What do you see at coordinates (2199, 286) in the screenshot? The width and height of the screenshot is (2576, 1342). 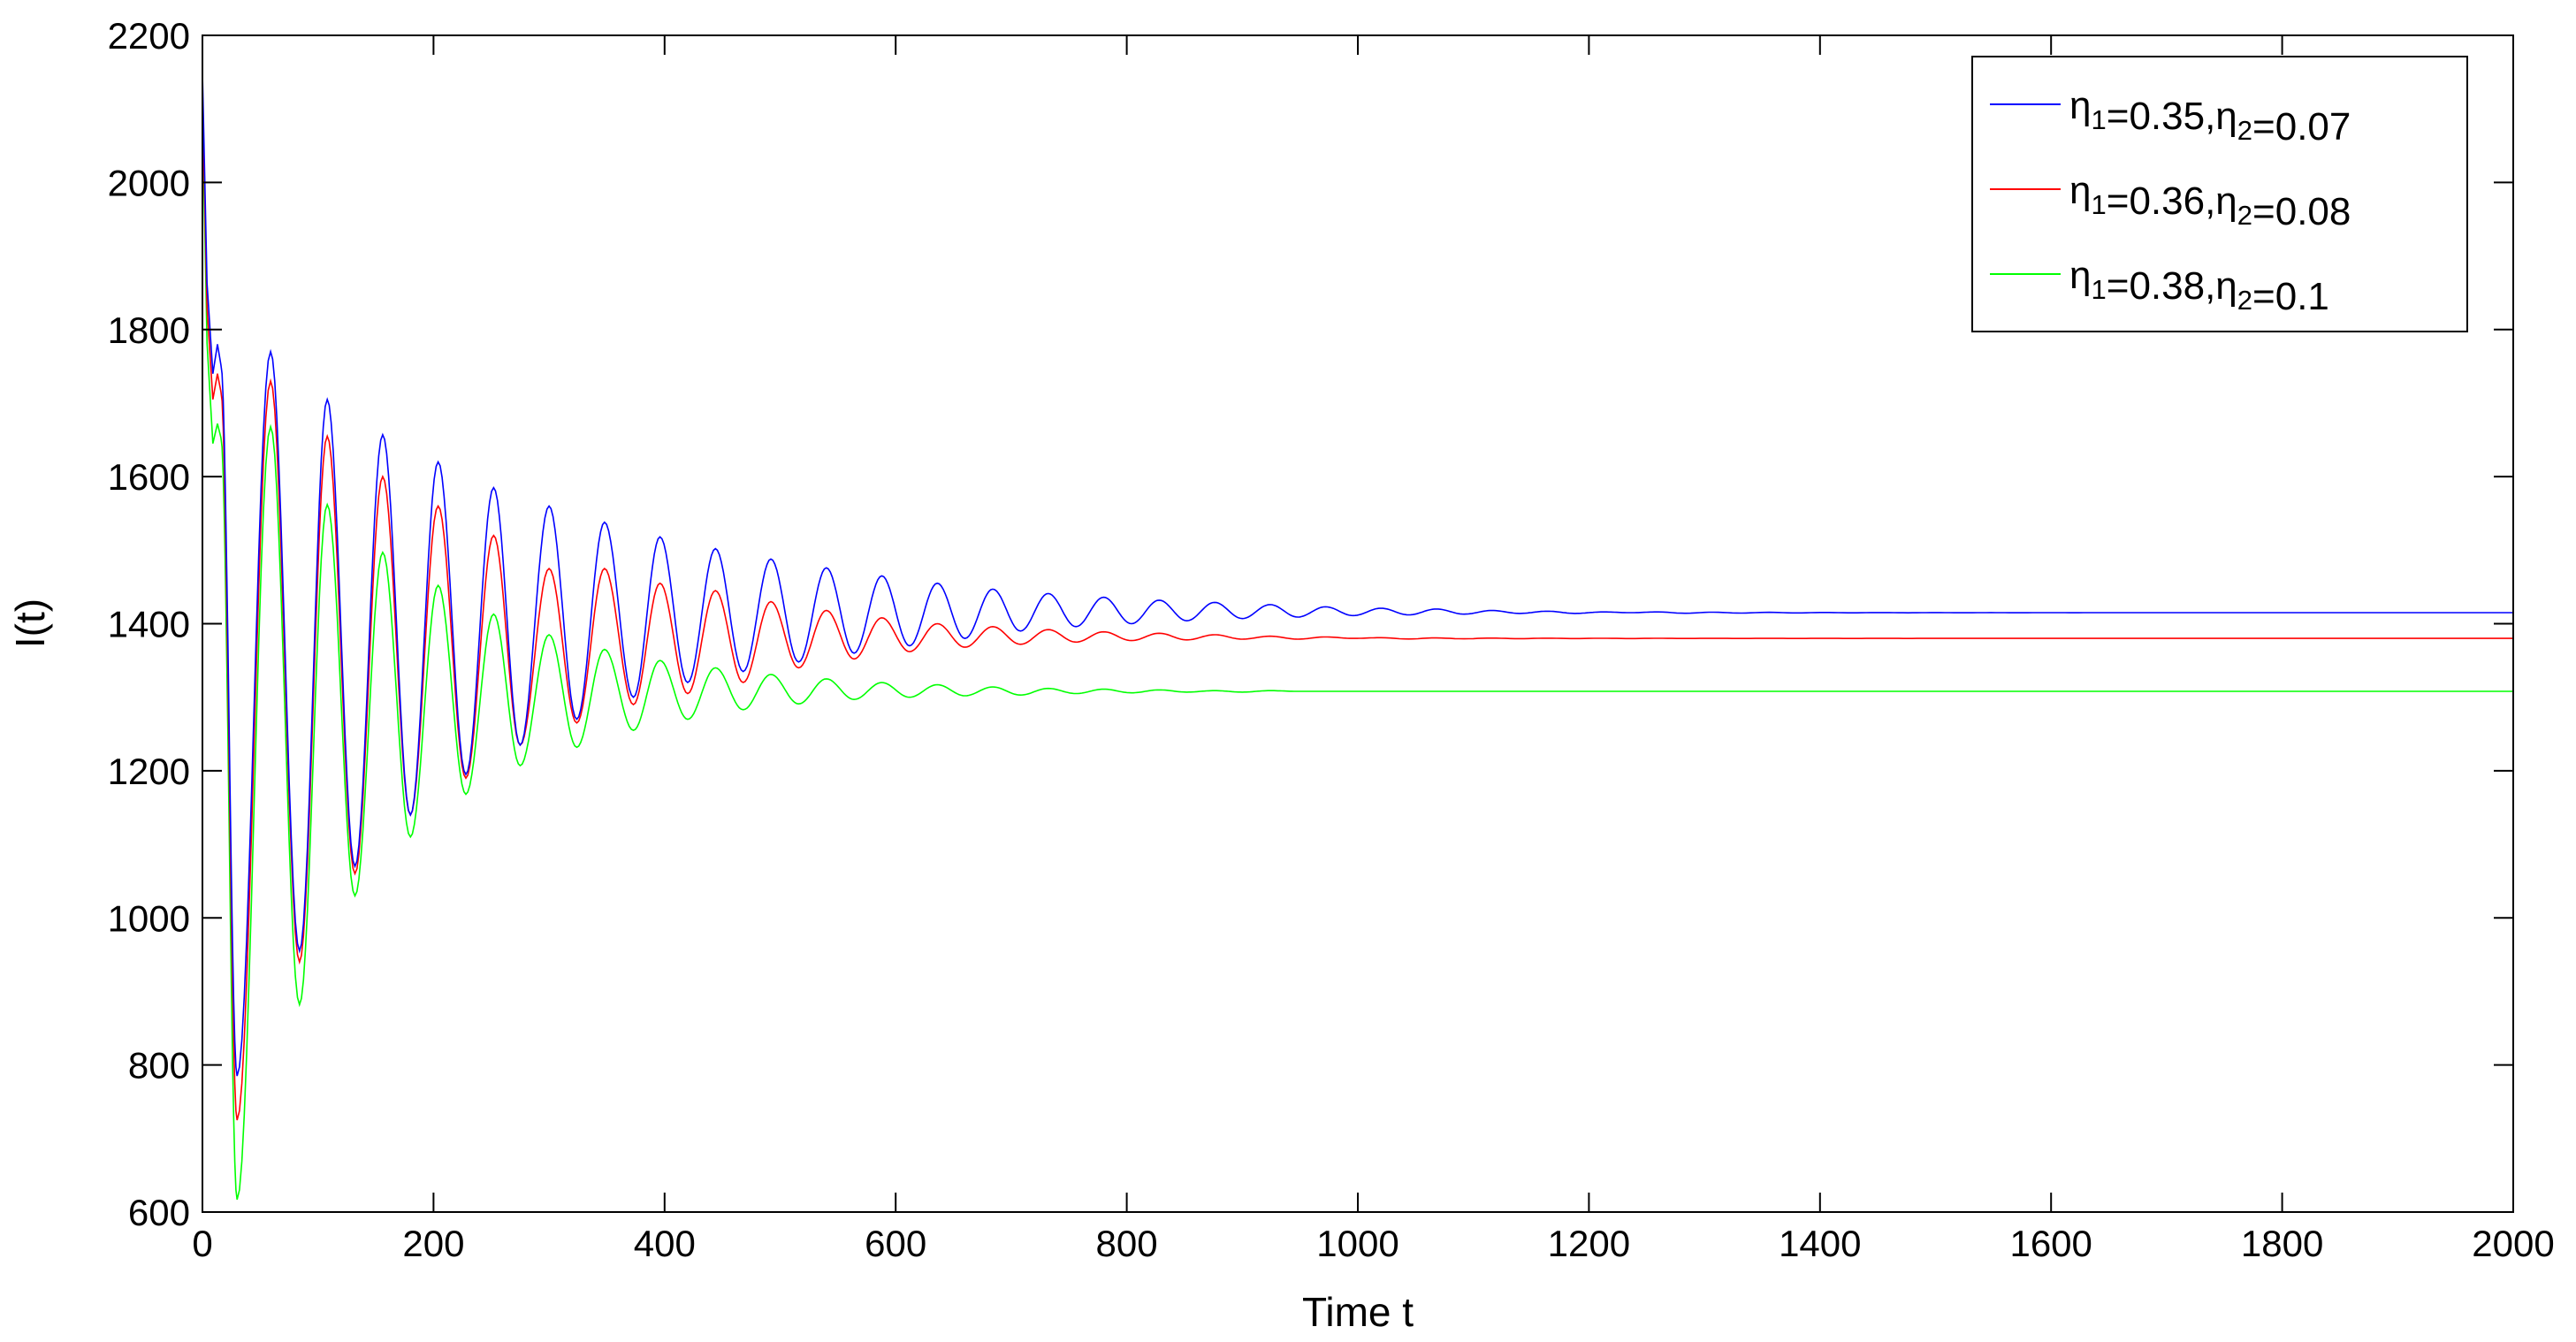 I see `legend-entry: η1=0.38,η2=0.1` at bounding box center [2199, 286].